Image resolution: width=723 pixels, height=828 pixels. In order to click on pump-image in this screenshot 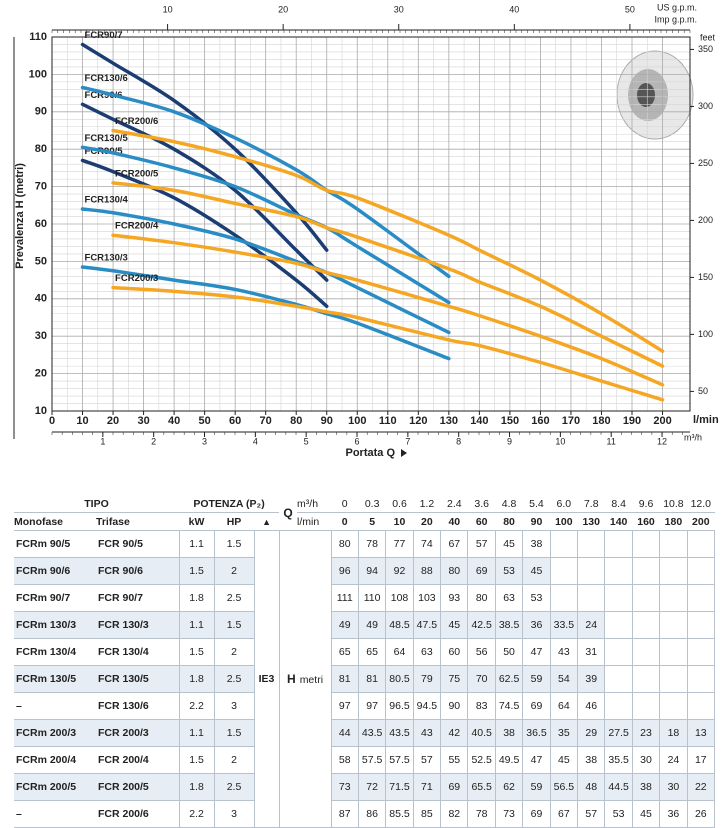, I will do `click(655, 95)`.